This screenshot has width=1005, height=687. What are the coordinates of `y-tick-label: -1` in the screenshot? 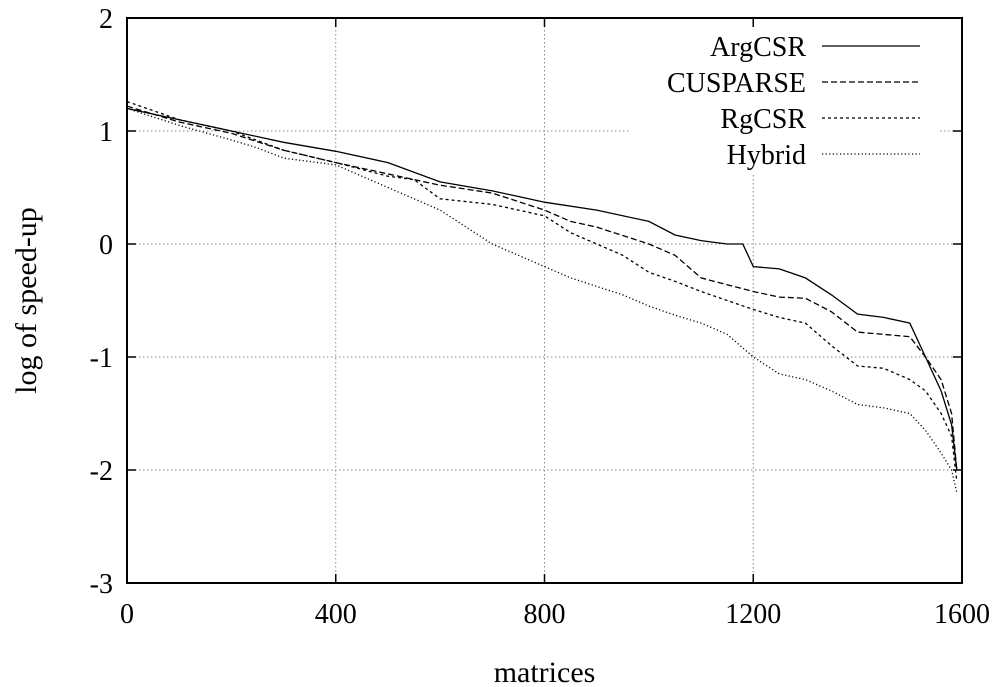 It's located at (101, 358).